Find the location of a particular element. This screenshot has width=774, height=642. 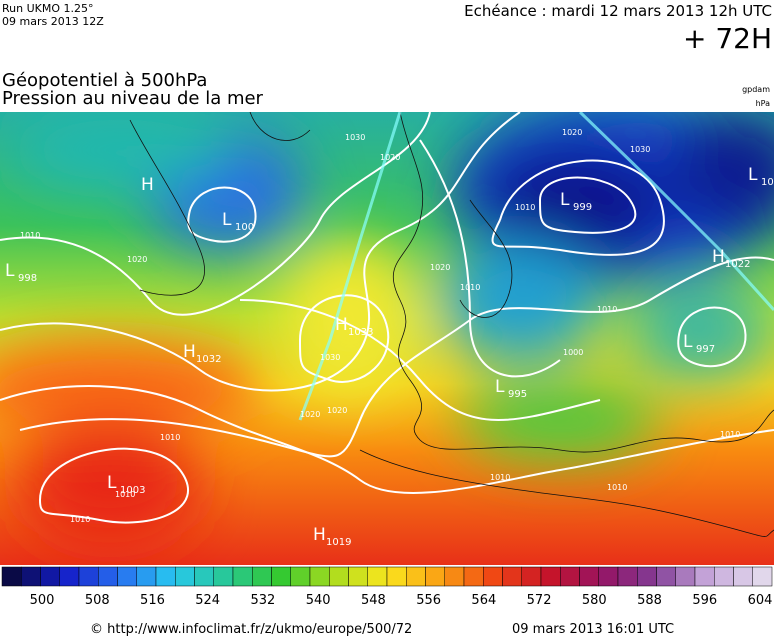

colorbar-tick-label: 556 is located at coordinates (428, 600).